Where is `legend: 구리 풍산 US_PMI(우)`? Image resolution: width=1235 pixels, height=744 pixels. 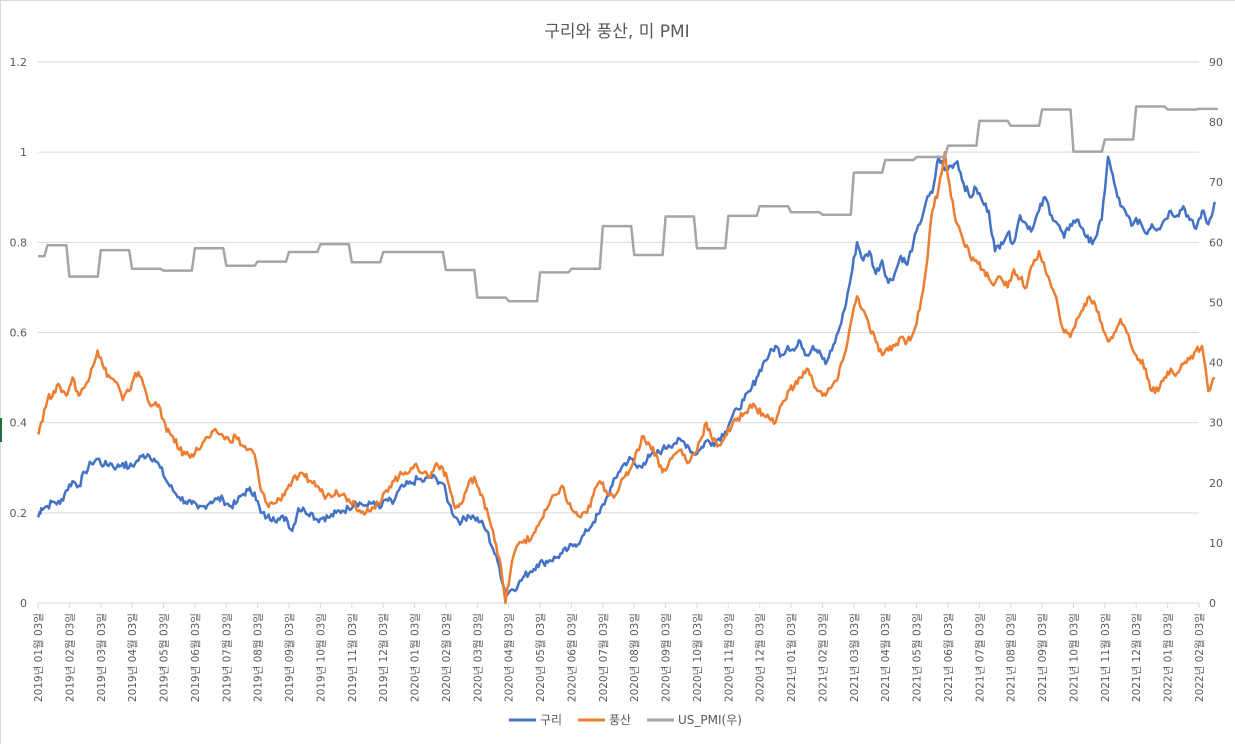
legend: 구리 풍산 US_PMI(우) is located at coordinates (625, 720).